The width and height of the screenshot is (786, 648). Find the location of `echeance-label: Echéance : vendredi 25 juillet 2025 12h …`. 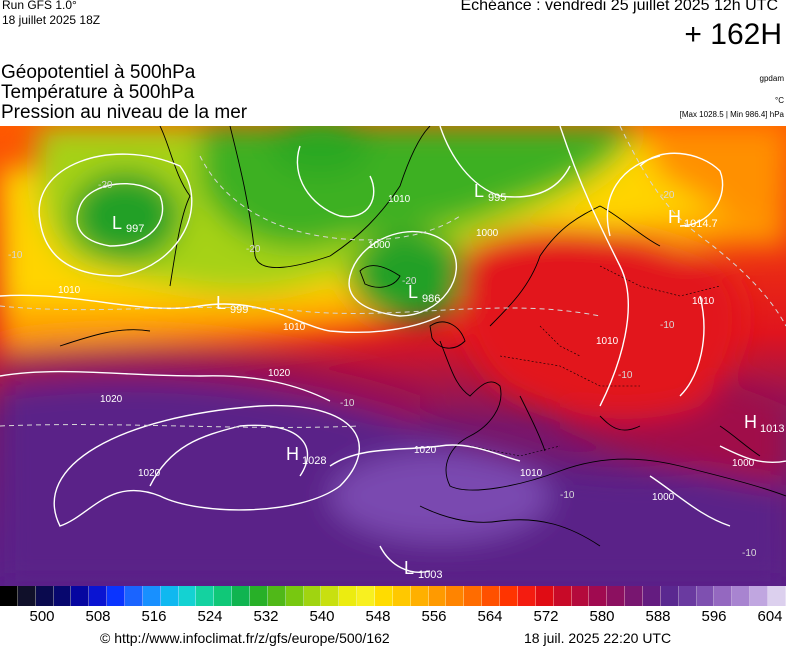

echeance-label: Echéance : vendredi 25 juillet 2025 12h … is located at coordinates (619, 7).